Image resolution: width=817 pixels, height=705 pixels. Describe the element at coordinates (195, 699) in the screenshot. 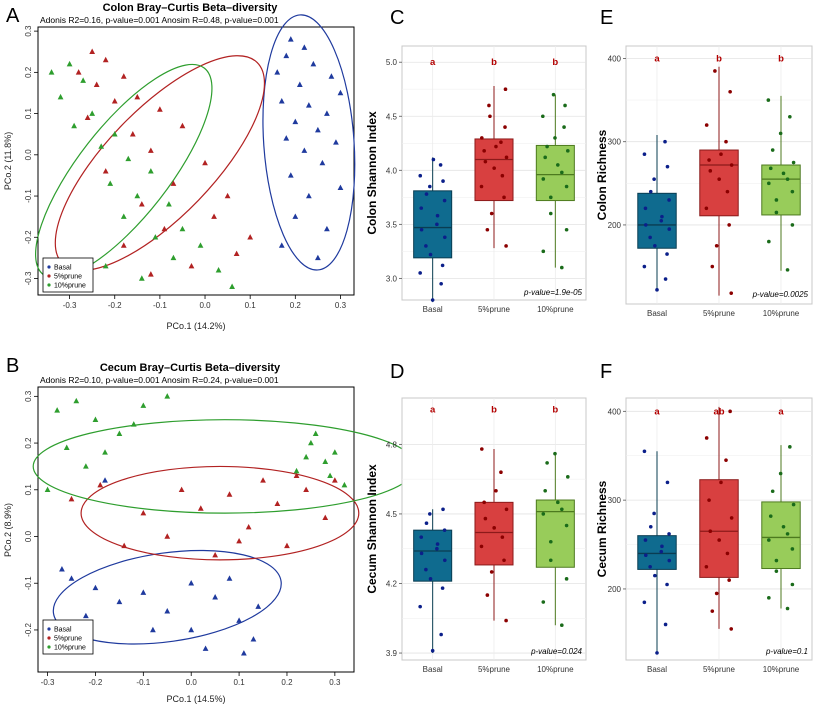

I see `x-axis-label-b: PCo.1 (14.5%)` at that location.